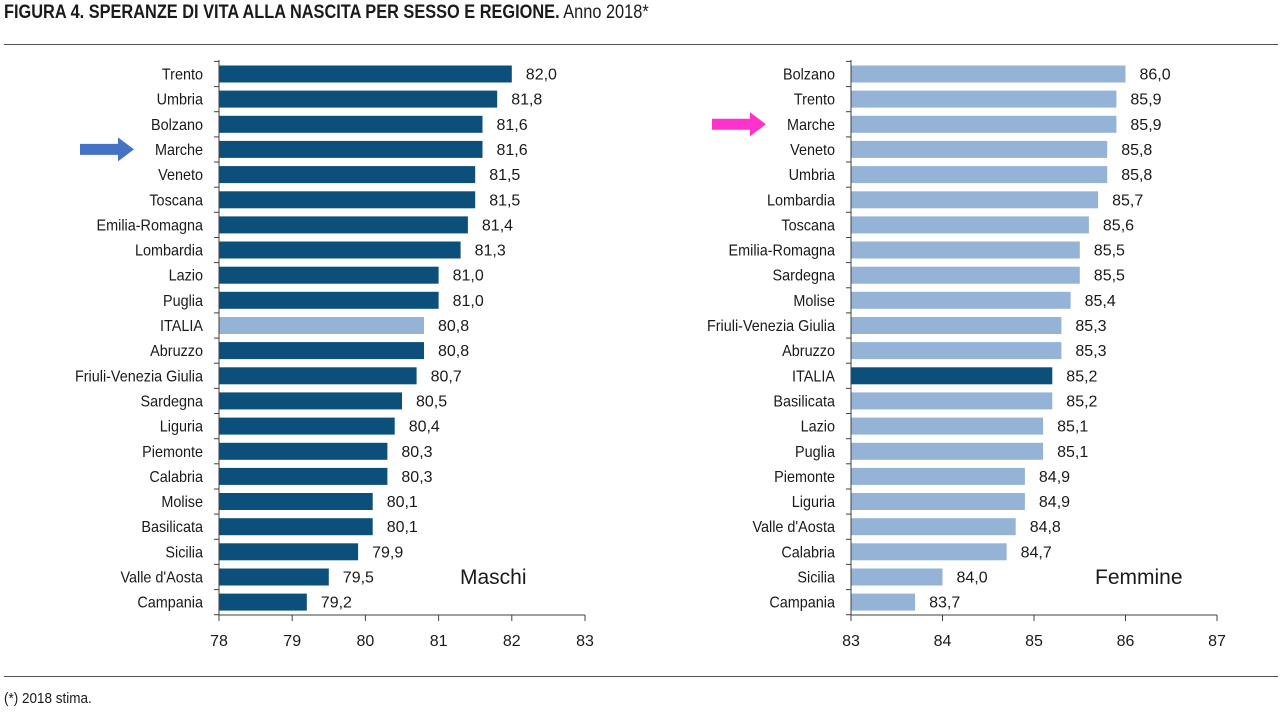  Describe the element at coordinates (1054, 502) in the screenshot. I see `value-label: 84,9` at that location.